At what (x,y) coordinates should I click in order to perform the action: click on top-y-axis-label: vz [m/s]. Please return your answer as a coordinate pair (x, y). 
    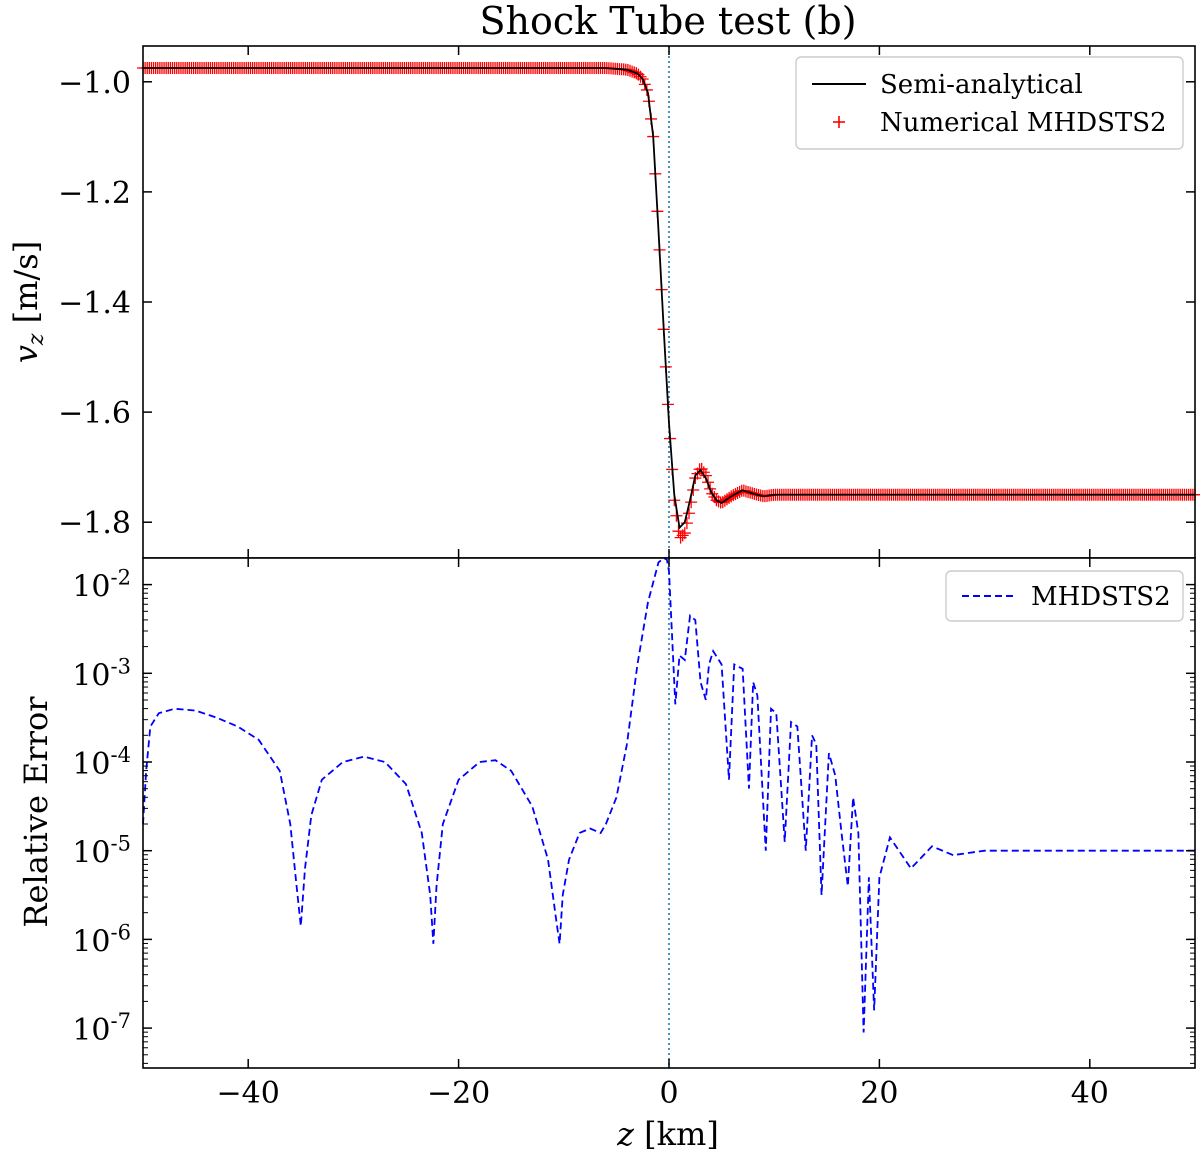
    Looking at the image, I should click on (28, 302).